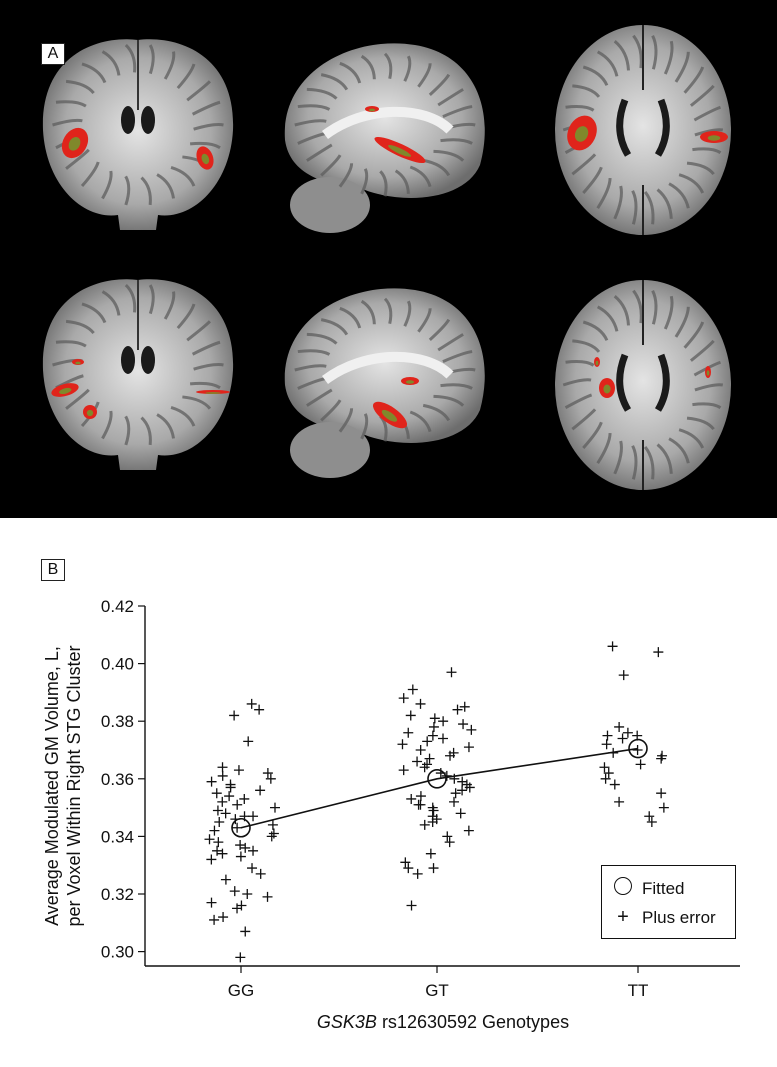  What do you see at coordinates (117, 664) in the screenshot?
I see `y-tick-label: 0.40` at bounding box center [117, 664].